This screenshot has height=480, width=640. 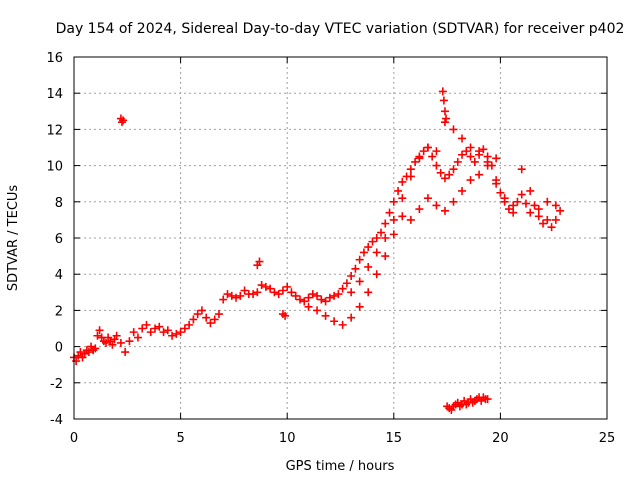 I want to click on y-tick-label: -4, so click(x=56, y=420).